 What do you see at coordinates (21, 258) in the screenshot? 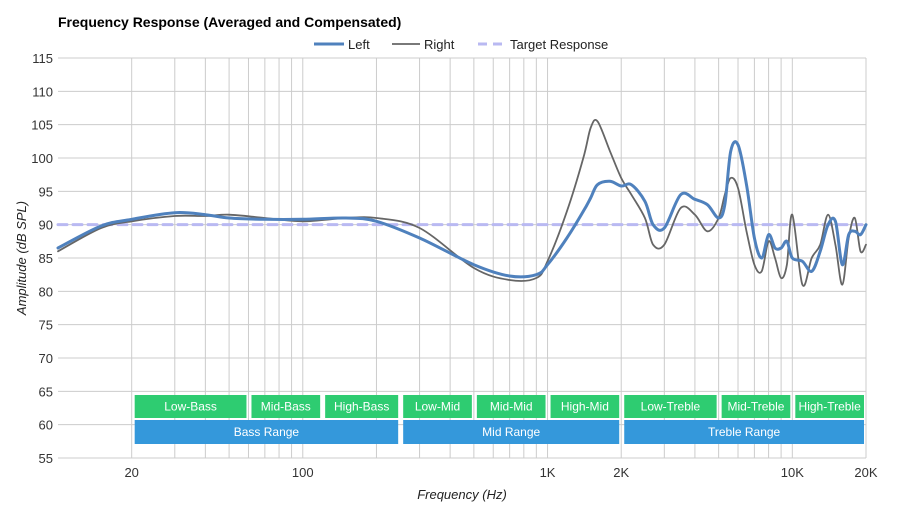
I see `y-axis-label: Amplitude (dB SPL)` at bounding box center [21, 258].